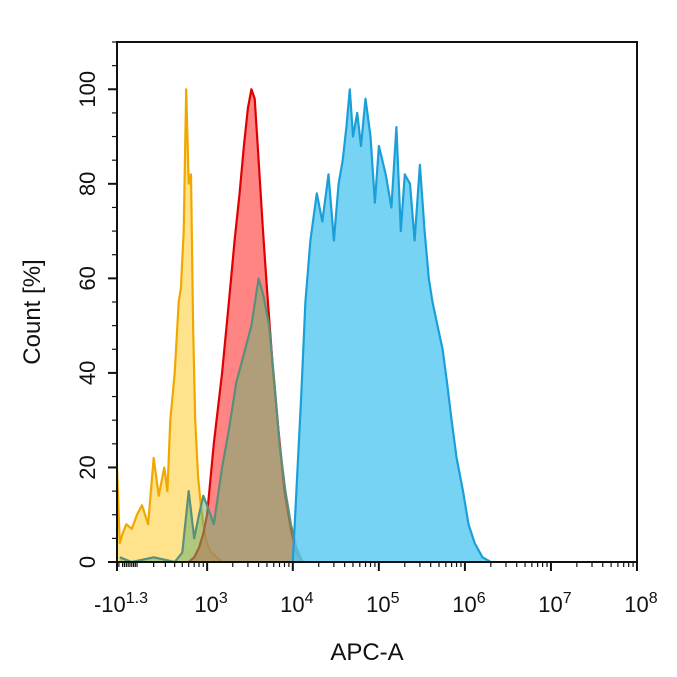 This screenshot has width=677, height=677. Describe the element at coordinates (87, 373) in the screenshot. I see `y-tick-label: 40` at that location.